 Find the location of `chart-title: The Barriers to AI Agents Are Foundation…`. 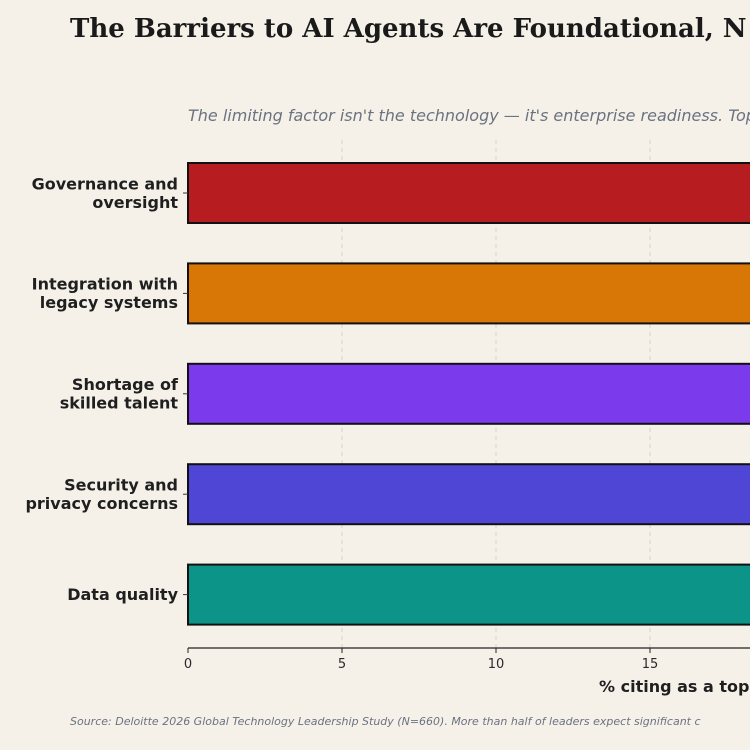

chart-title: The Barriers to AI Agents Are Foundation… is located at coordinates (408, 29).